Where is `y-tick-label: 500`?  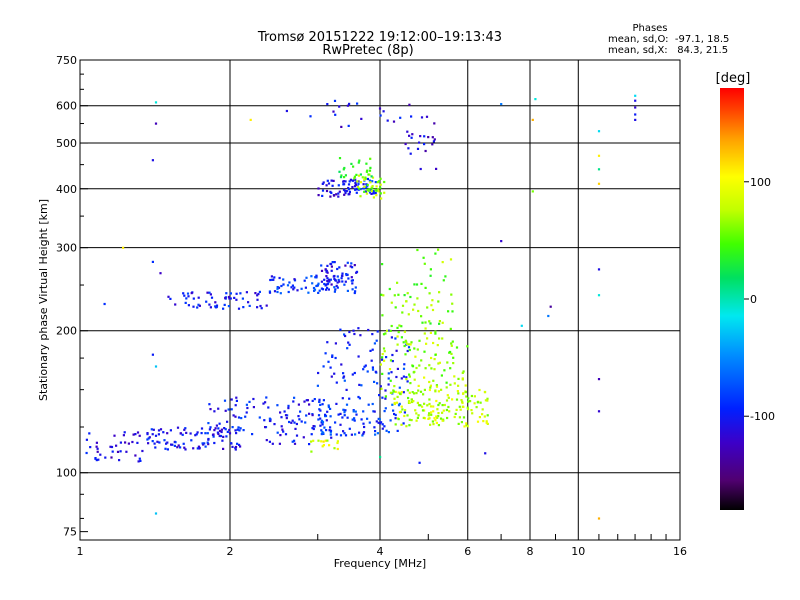
y-tick-label: 500 is located at coordinates (66, 143).